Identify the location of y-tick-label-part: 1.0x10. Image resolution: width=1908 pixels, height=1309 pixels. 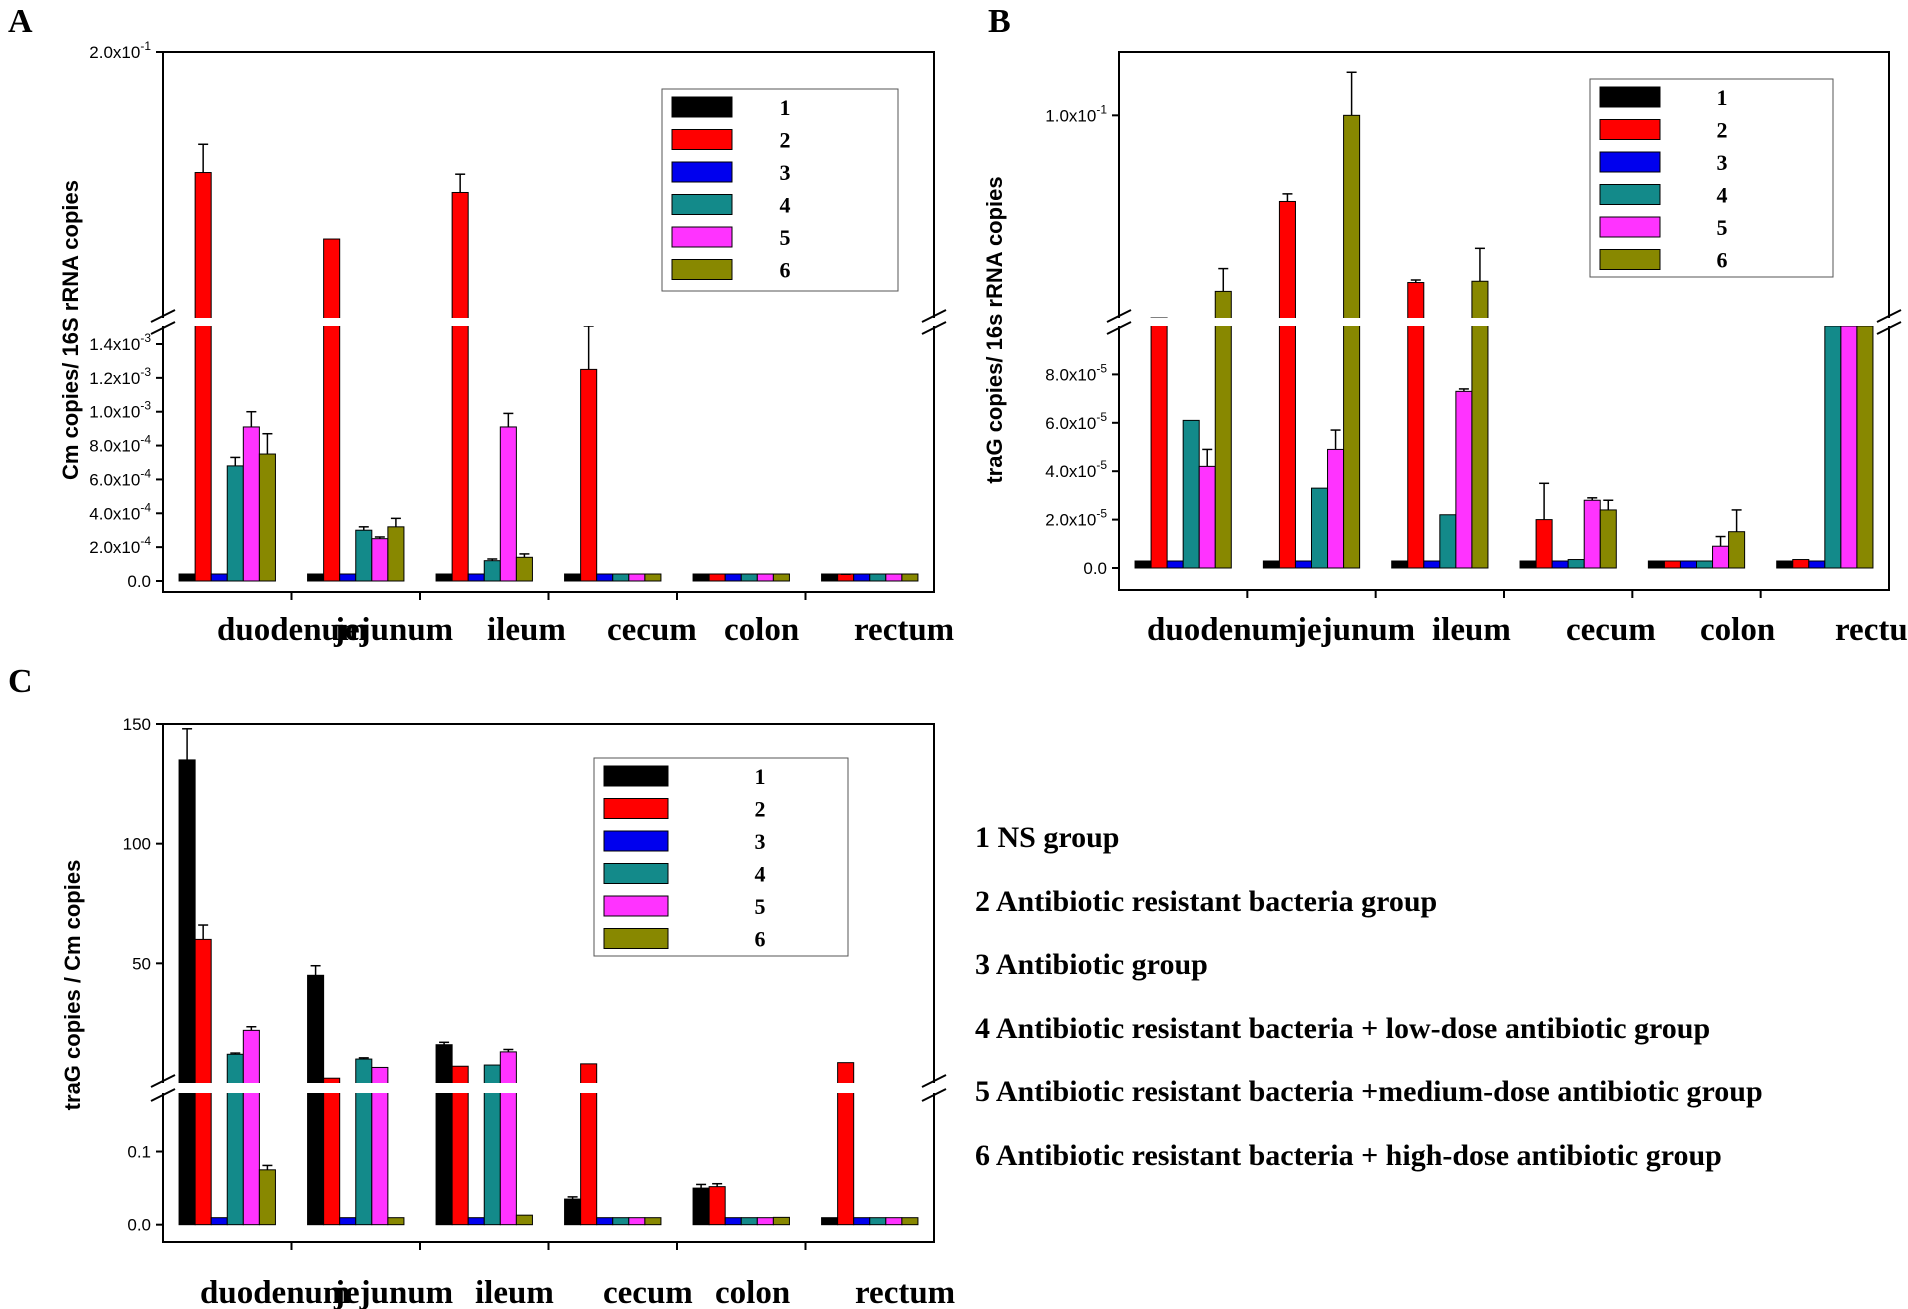
(1070, 115).